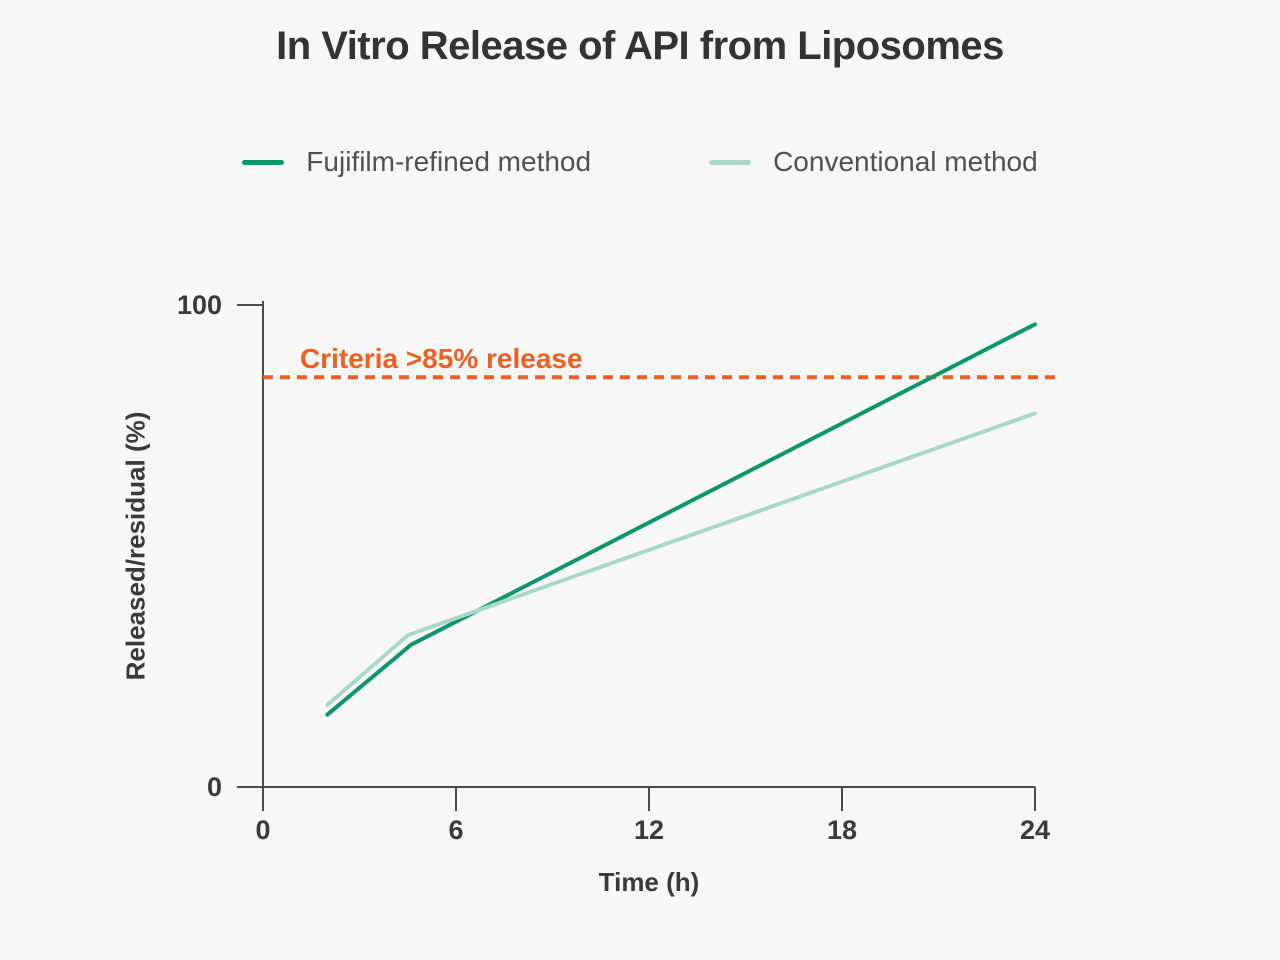 The image size is (1280, 960). I want to click on x-tick-label: 0, so click(262, 830).